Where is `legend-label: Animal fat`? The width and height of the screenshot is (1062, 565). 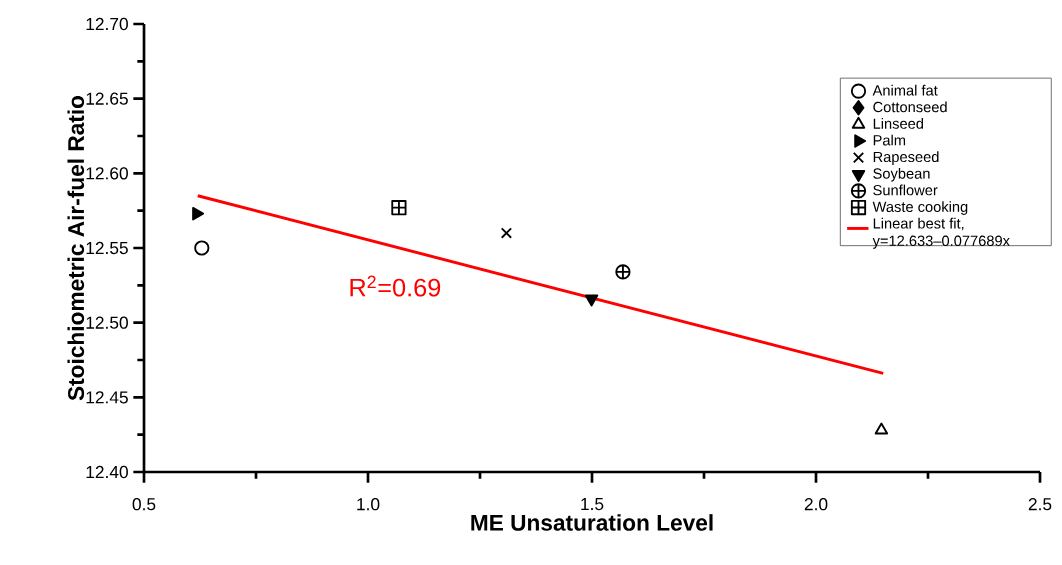 legend-label: Animal fat is located at coordinates (905, 90).